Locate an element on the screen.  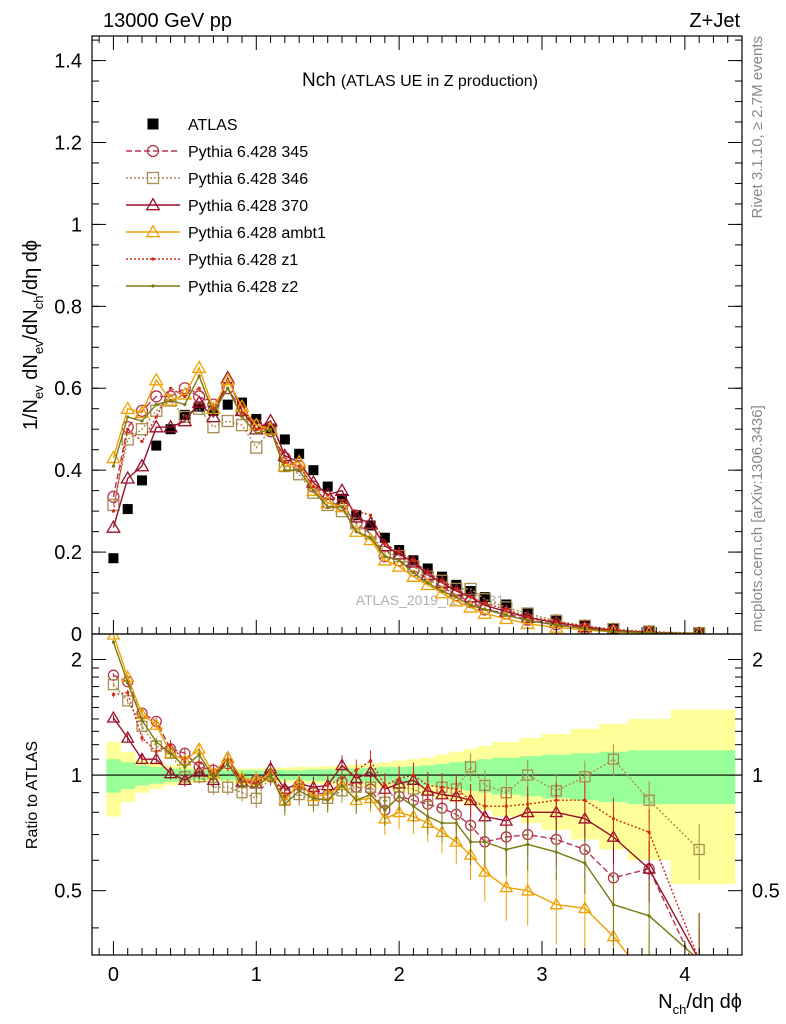
ytick-label: 0.2 is located at coordinates (68, 553).